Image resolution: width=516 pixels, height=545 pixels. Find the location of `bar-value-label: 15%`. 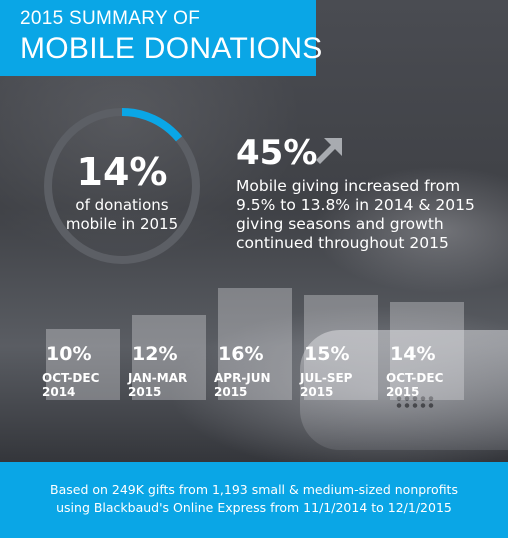

bar-value-label: 15% is located at coordinates (327, 354).